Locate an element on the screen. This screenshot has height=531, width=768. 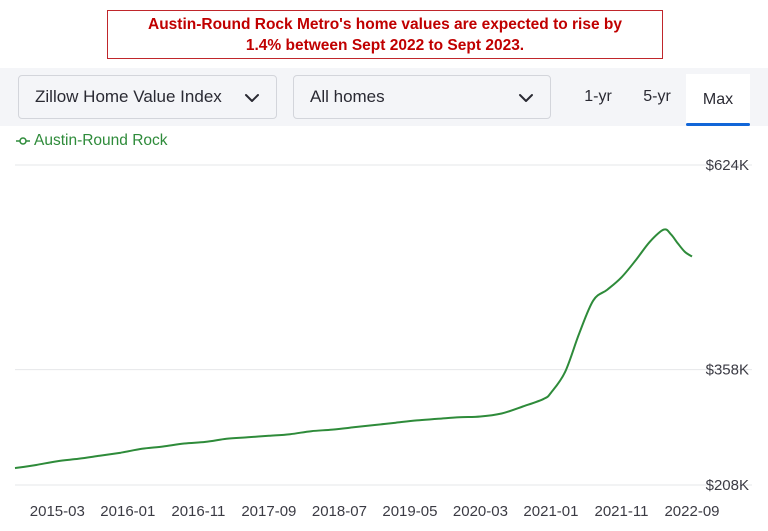
x-tick-label: 2021-01 is located at coordinates (550, 511).